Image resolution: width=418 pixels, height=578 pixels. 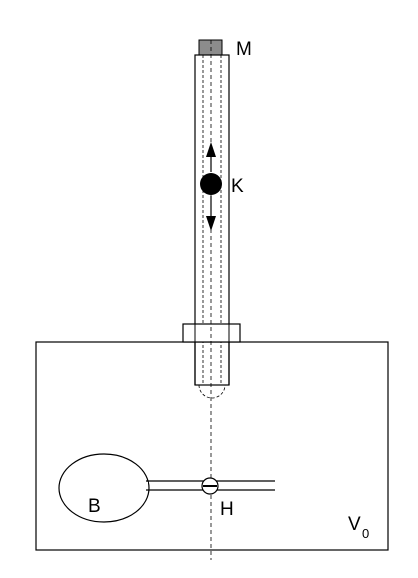 I want to click on tube-collar, so click(x=211, y=333).